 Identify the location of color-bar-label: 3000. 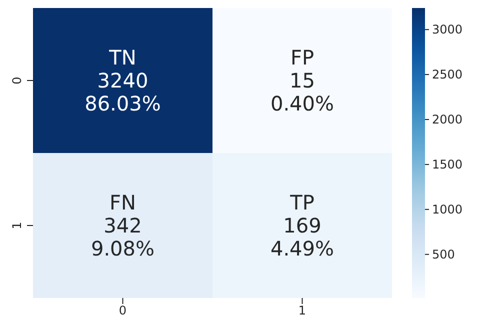
(447, 29).